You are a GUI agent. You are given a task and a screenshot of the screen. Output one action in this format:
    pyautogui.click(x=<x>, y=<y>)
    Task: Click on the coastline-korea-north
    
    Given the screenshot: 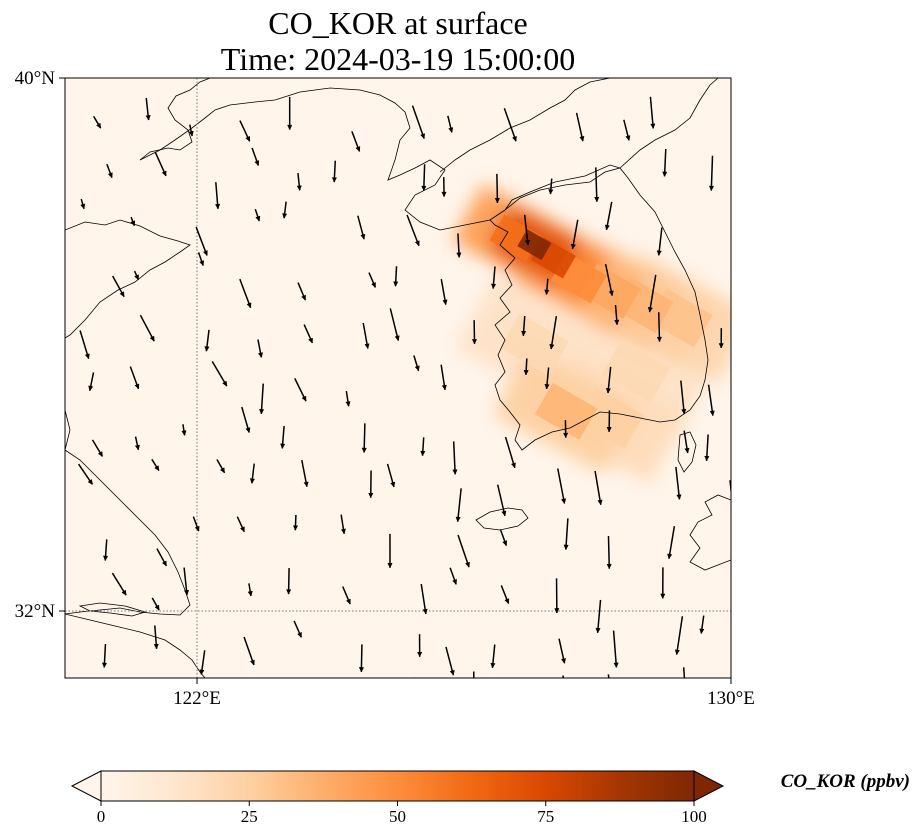 What is the action you would take?
    pyautogui.click(x=669, y=123)
    